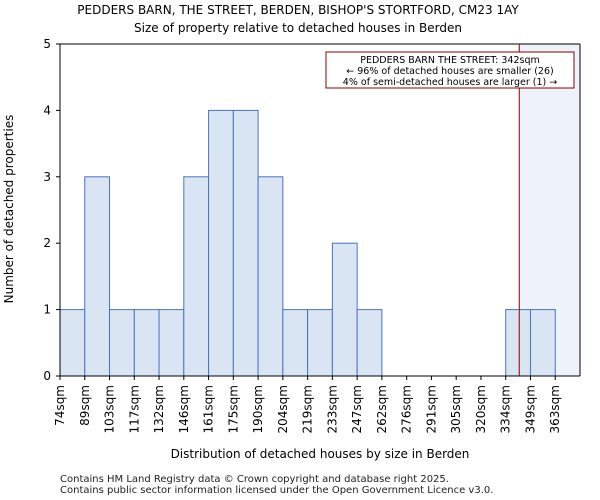 This screenshot has width=600, height=500. I want to click on x-tick-label: 262sqm, so click(382, 409).